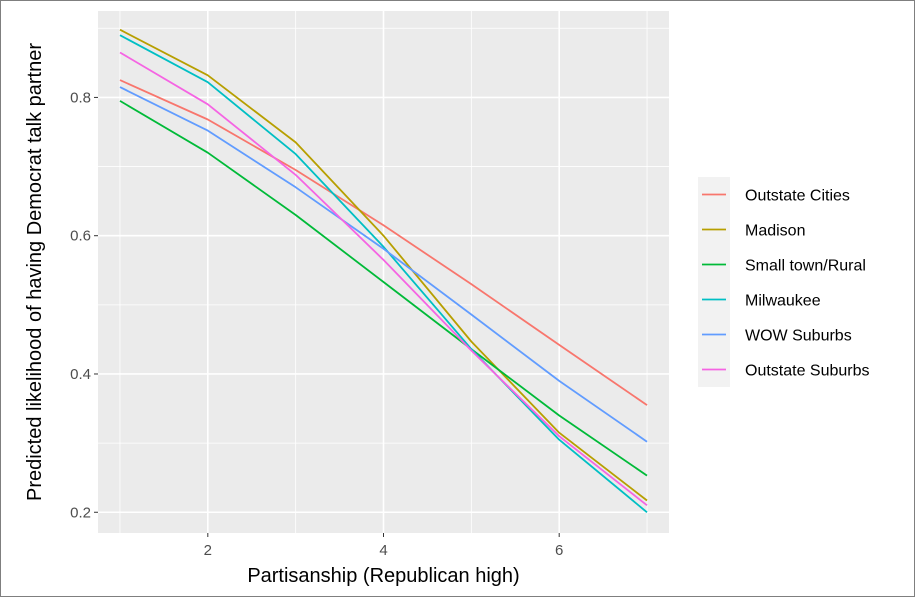  Describe the element at coordinates (80, 512) in the screenshot. I see `y-tick-label: 0.2` at that location.